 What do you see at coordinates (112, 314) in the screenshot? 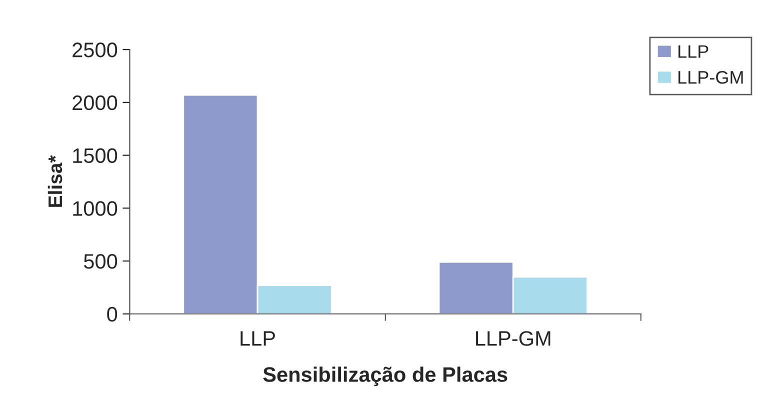
I see `y-tick-label: 0` at bounding box center [112, 314].